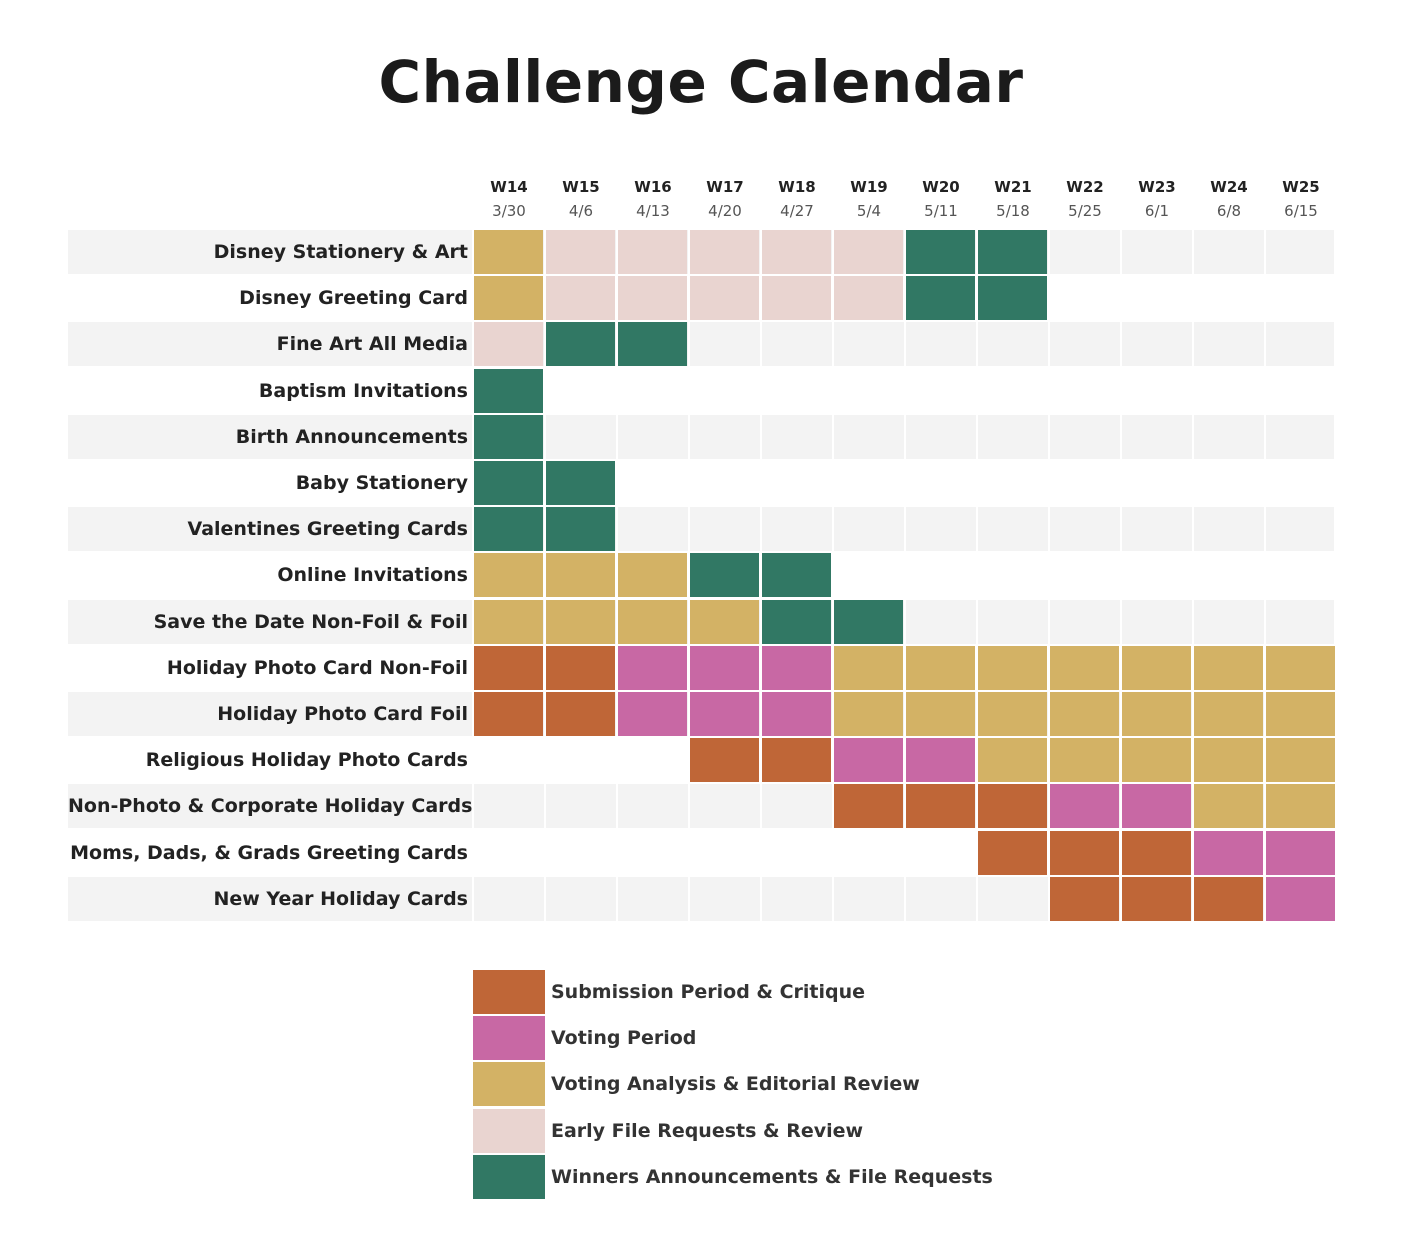  What do you see at coordinates (351, 437) in the screenshot?
I see `row-label: Birth Announcements` at bounding box center [351, 437].